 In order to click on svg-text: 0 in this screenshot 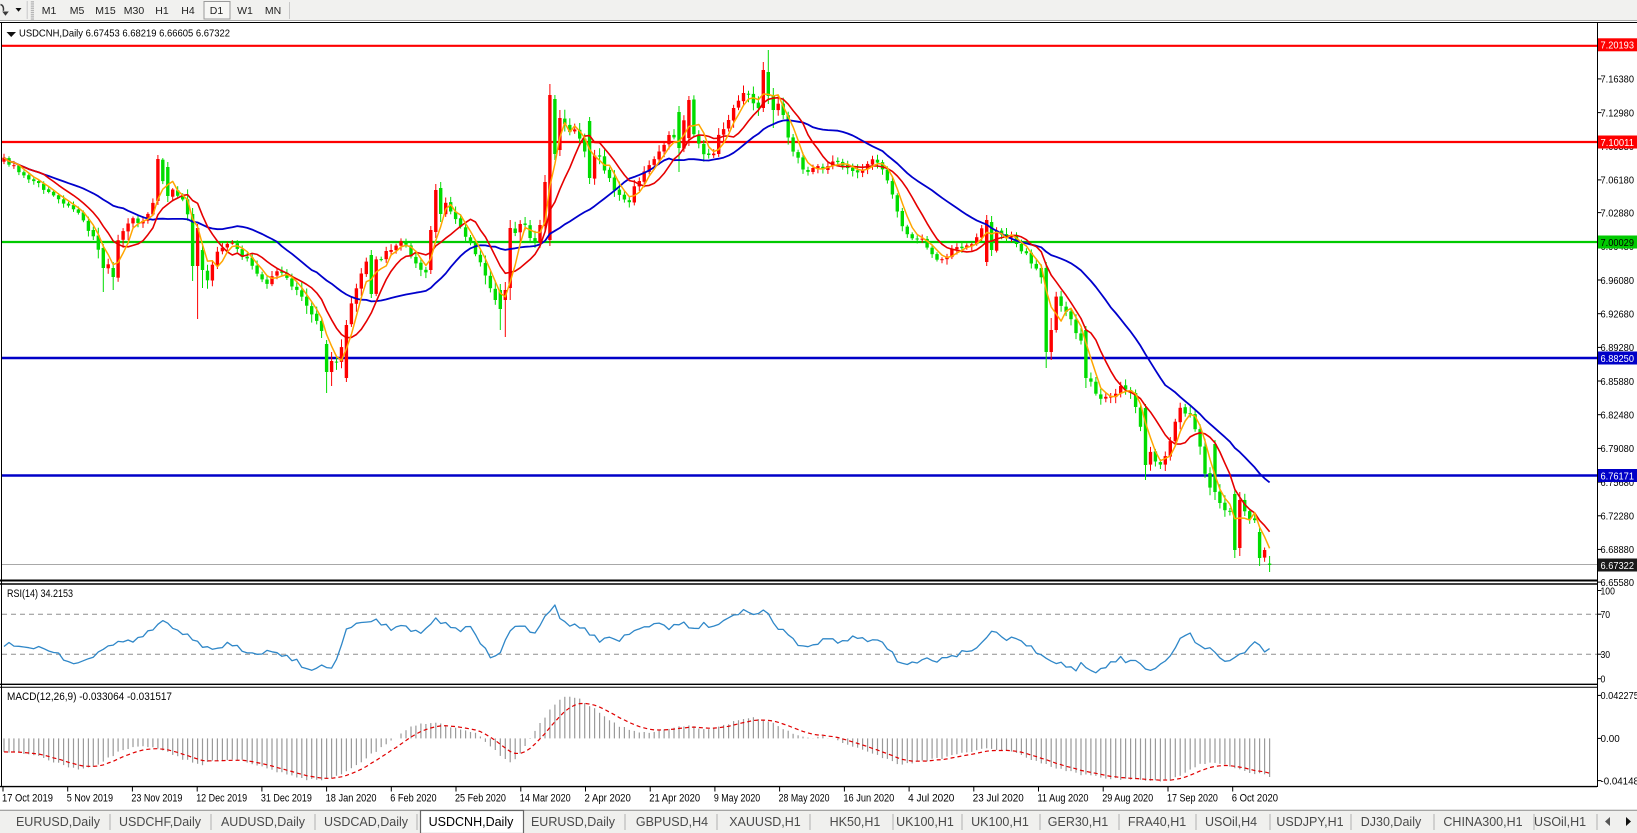, I will do `click(1603, 680)`.